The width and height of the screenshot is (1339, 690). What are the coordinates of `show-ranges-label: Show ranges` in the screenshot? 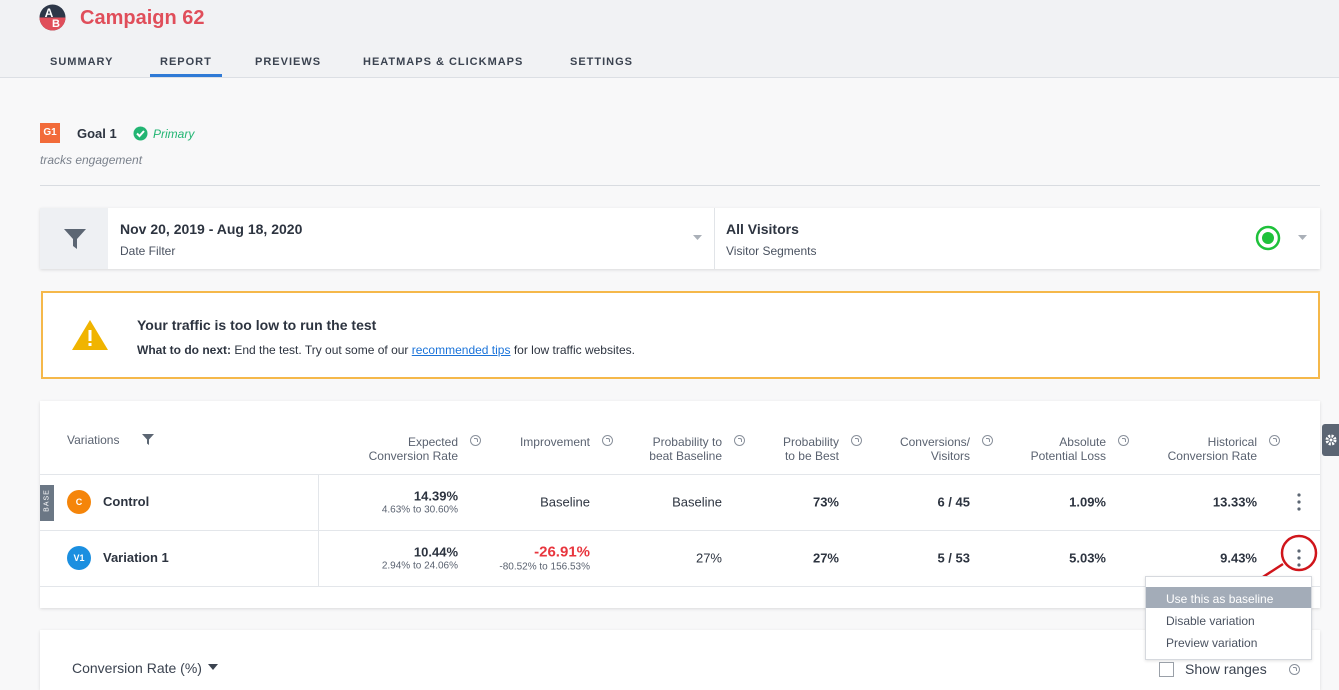 It's located at (1226, 669).